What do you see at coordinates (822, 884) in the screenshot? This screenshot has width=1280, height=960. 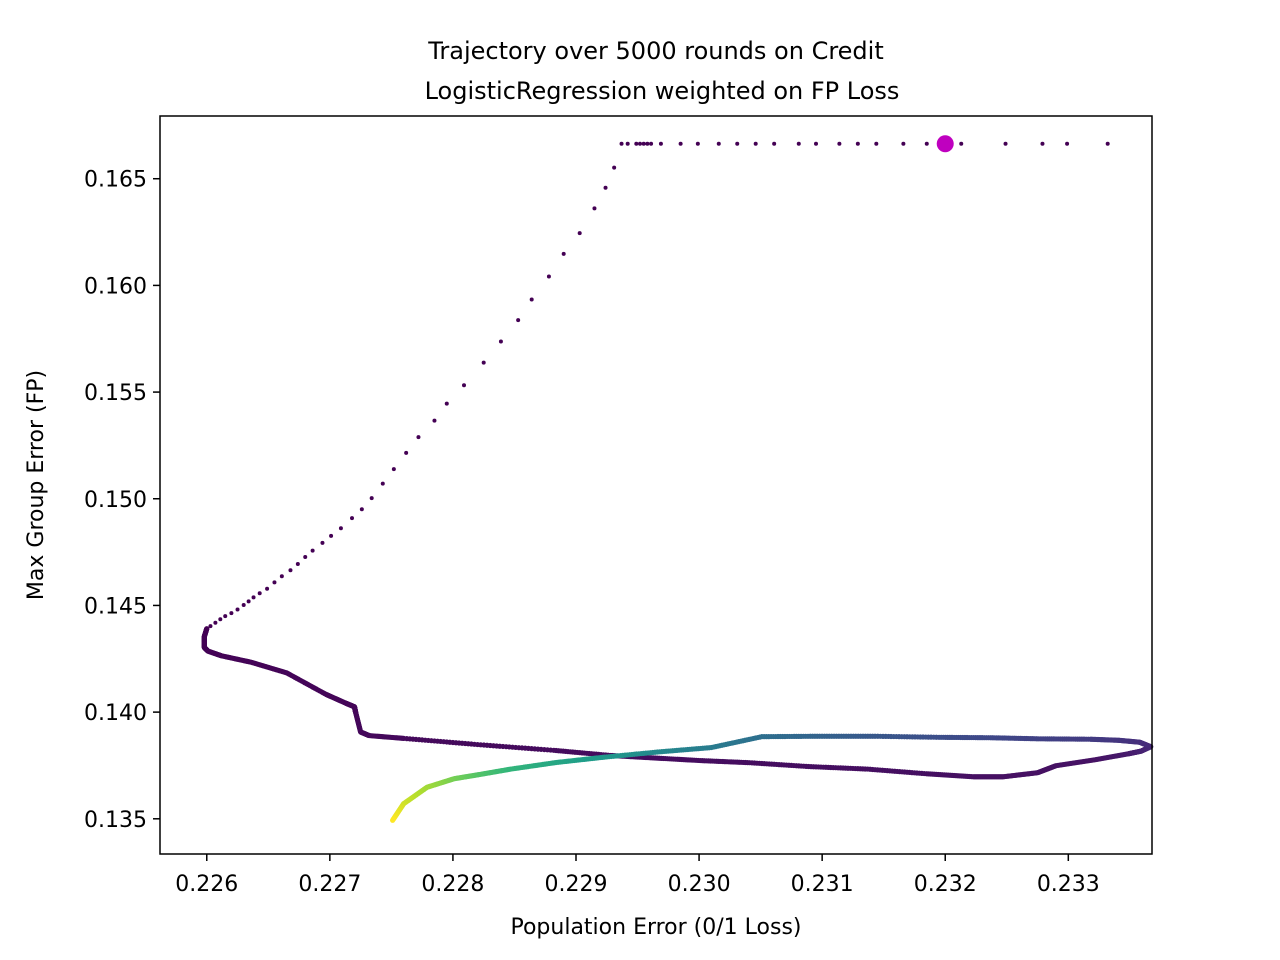 I see `x-tick-label: 0.231` at bounding box center [822, 884].